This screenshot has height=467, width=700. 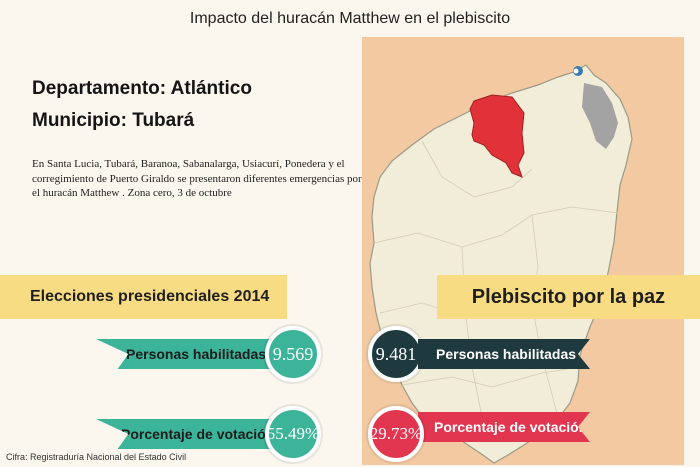 What do you see at coordinates (568, 297) in the screenshot?
I see `plebiscito-heading: Plebiscito por la paz` at bounding box center [568, 297].